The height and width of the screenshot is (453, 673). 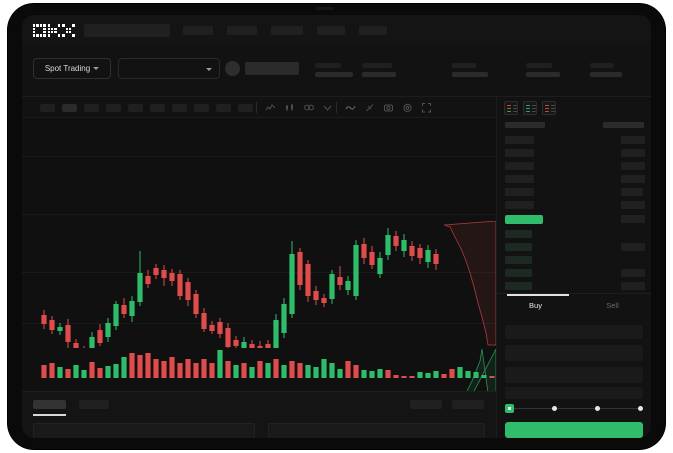 What do you see at coordinates (94, 404) in the screenshot?
I see `bottom-tab-order-history` at bounding box center [94, 404].